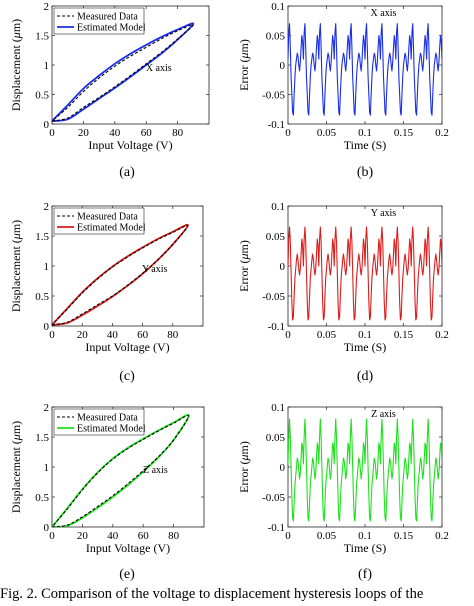  I want to click on x-tick-label: 40, so click(115, 133).